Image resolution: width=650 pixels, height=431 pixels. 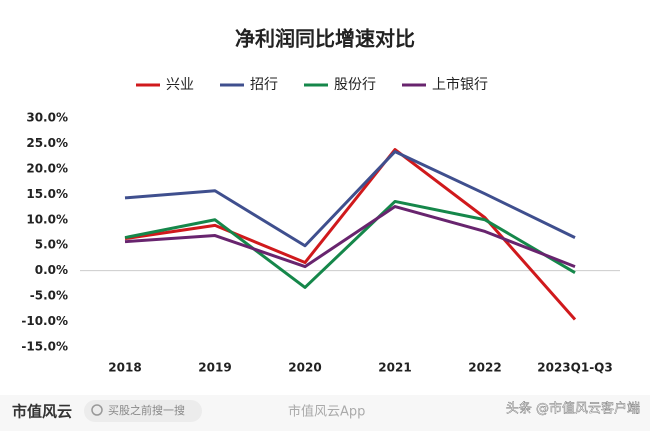 What do you see at coordinates (394, 368) in the screenshot?
I see `x-tick-label: 2021` at bounding box center [394, 368].